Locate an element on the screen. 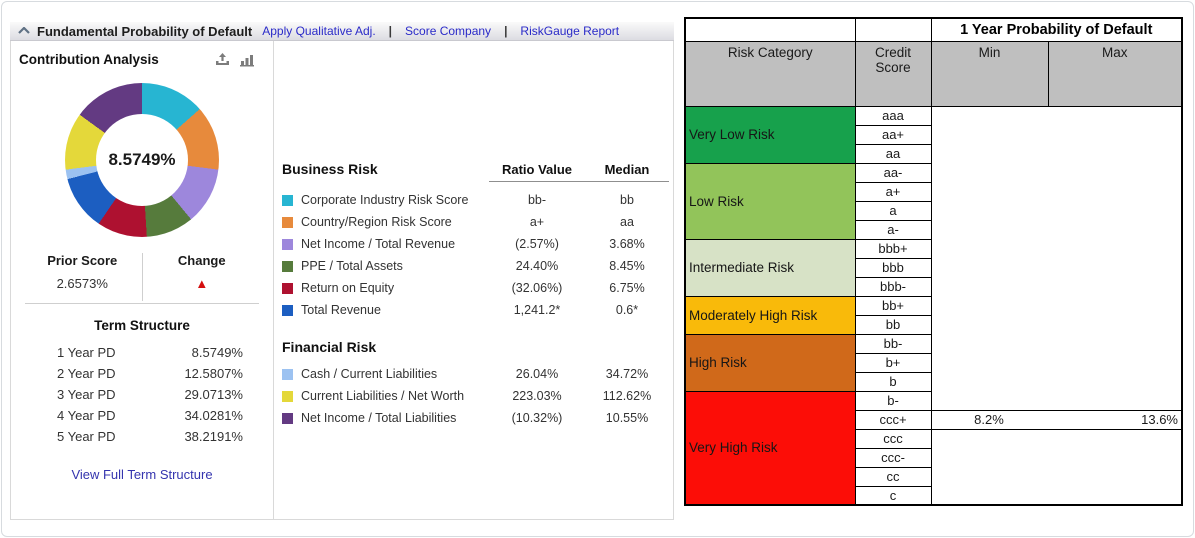 The image size is (1195, 538). credit-score-cell: bb+ is located at coordinates (893, 305).